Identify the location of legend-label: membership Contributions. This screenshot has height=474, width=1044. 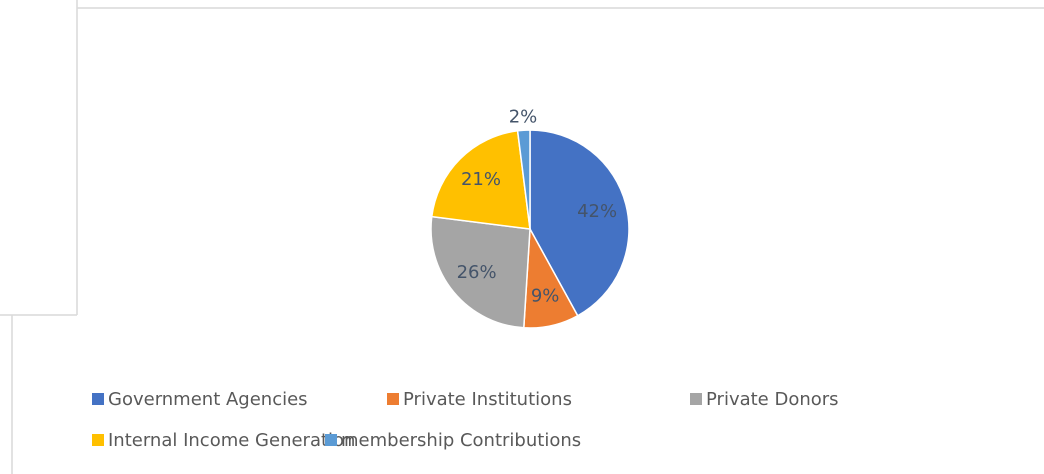
(461, 440).